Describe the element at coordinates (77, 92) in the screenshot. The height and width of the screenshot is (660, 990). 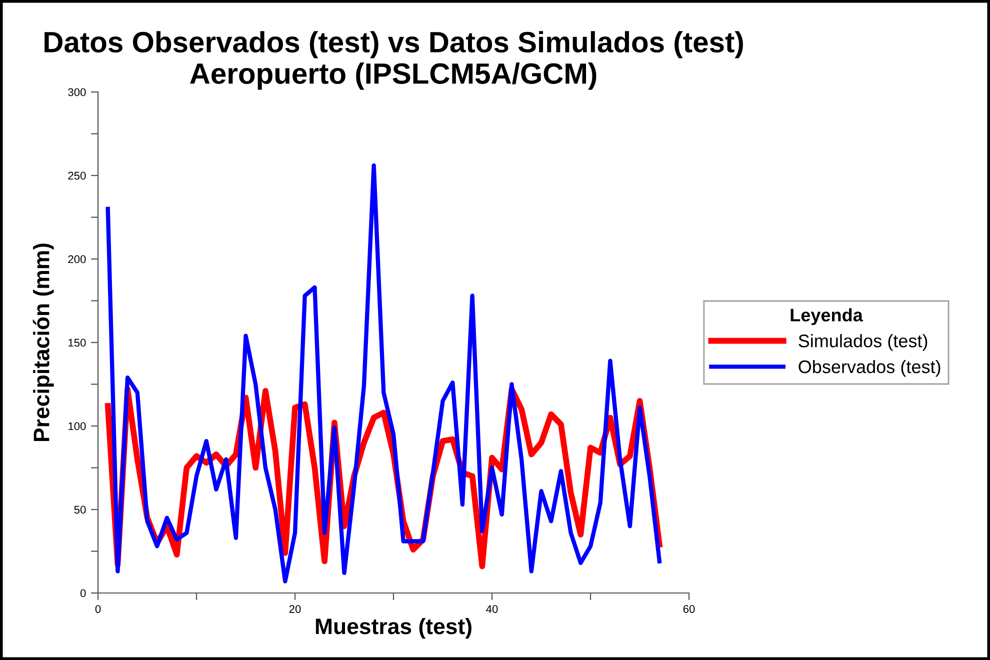
I see `y-tick-label: 300` at that location.